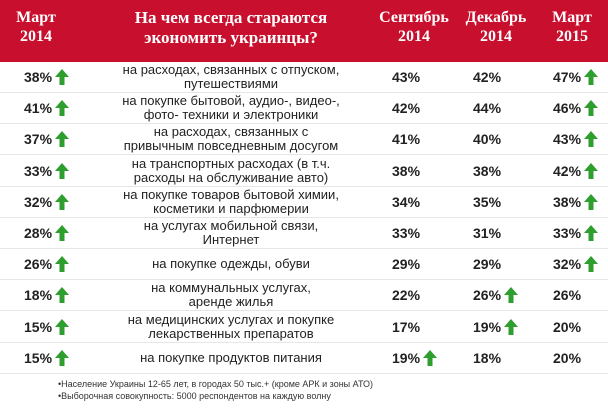 This screenshot has width=608, height=410. Describe the element at coordinates (231, 319) in the screenshot. I see `category-line: на медицинских услугах и покупке` at that location.